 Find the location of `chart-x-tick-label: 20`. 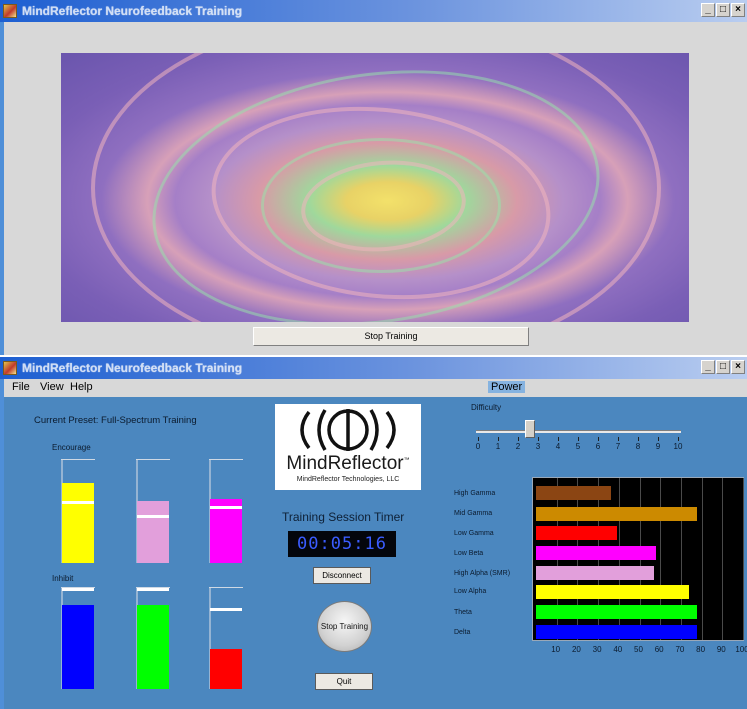

chart-x-tick-label: 20 is located at coordinates (576, 649).